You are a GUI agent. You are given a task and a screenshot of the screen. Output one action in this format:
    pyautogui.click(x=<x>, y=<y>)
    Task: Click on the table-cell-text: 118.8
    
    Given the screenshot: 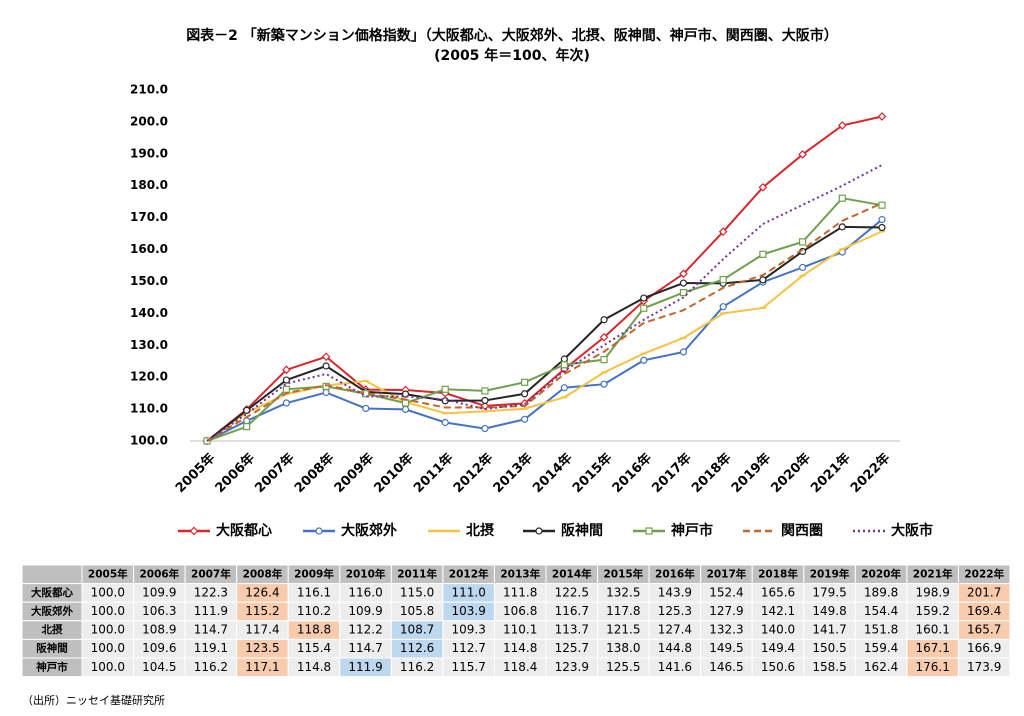 What is the action you would take?
    pyautogui.click(x=314, y=630)
    